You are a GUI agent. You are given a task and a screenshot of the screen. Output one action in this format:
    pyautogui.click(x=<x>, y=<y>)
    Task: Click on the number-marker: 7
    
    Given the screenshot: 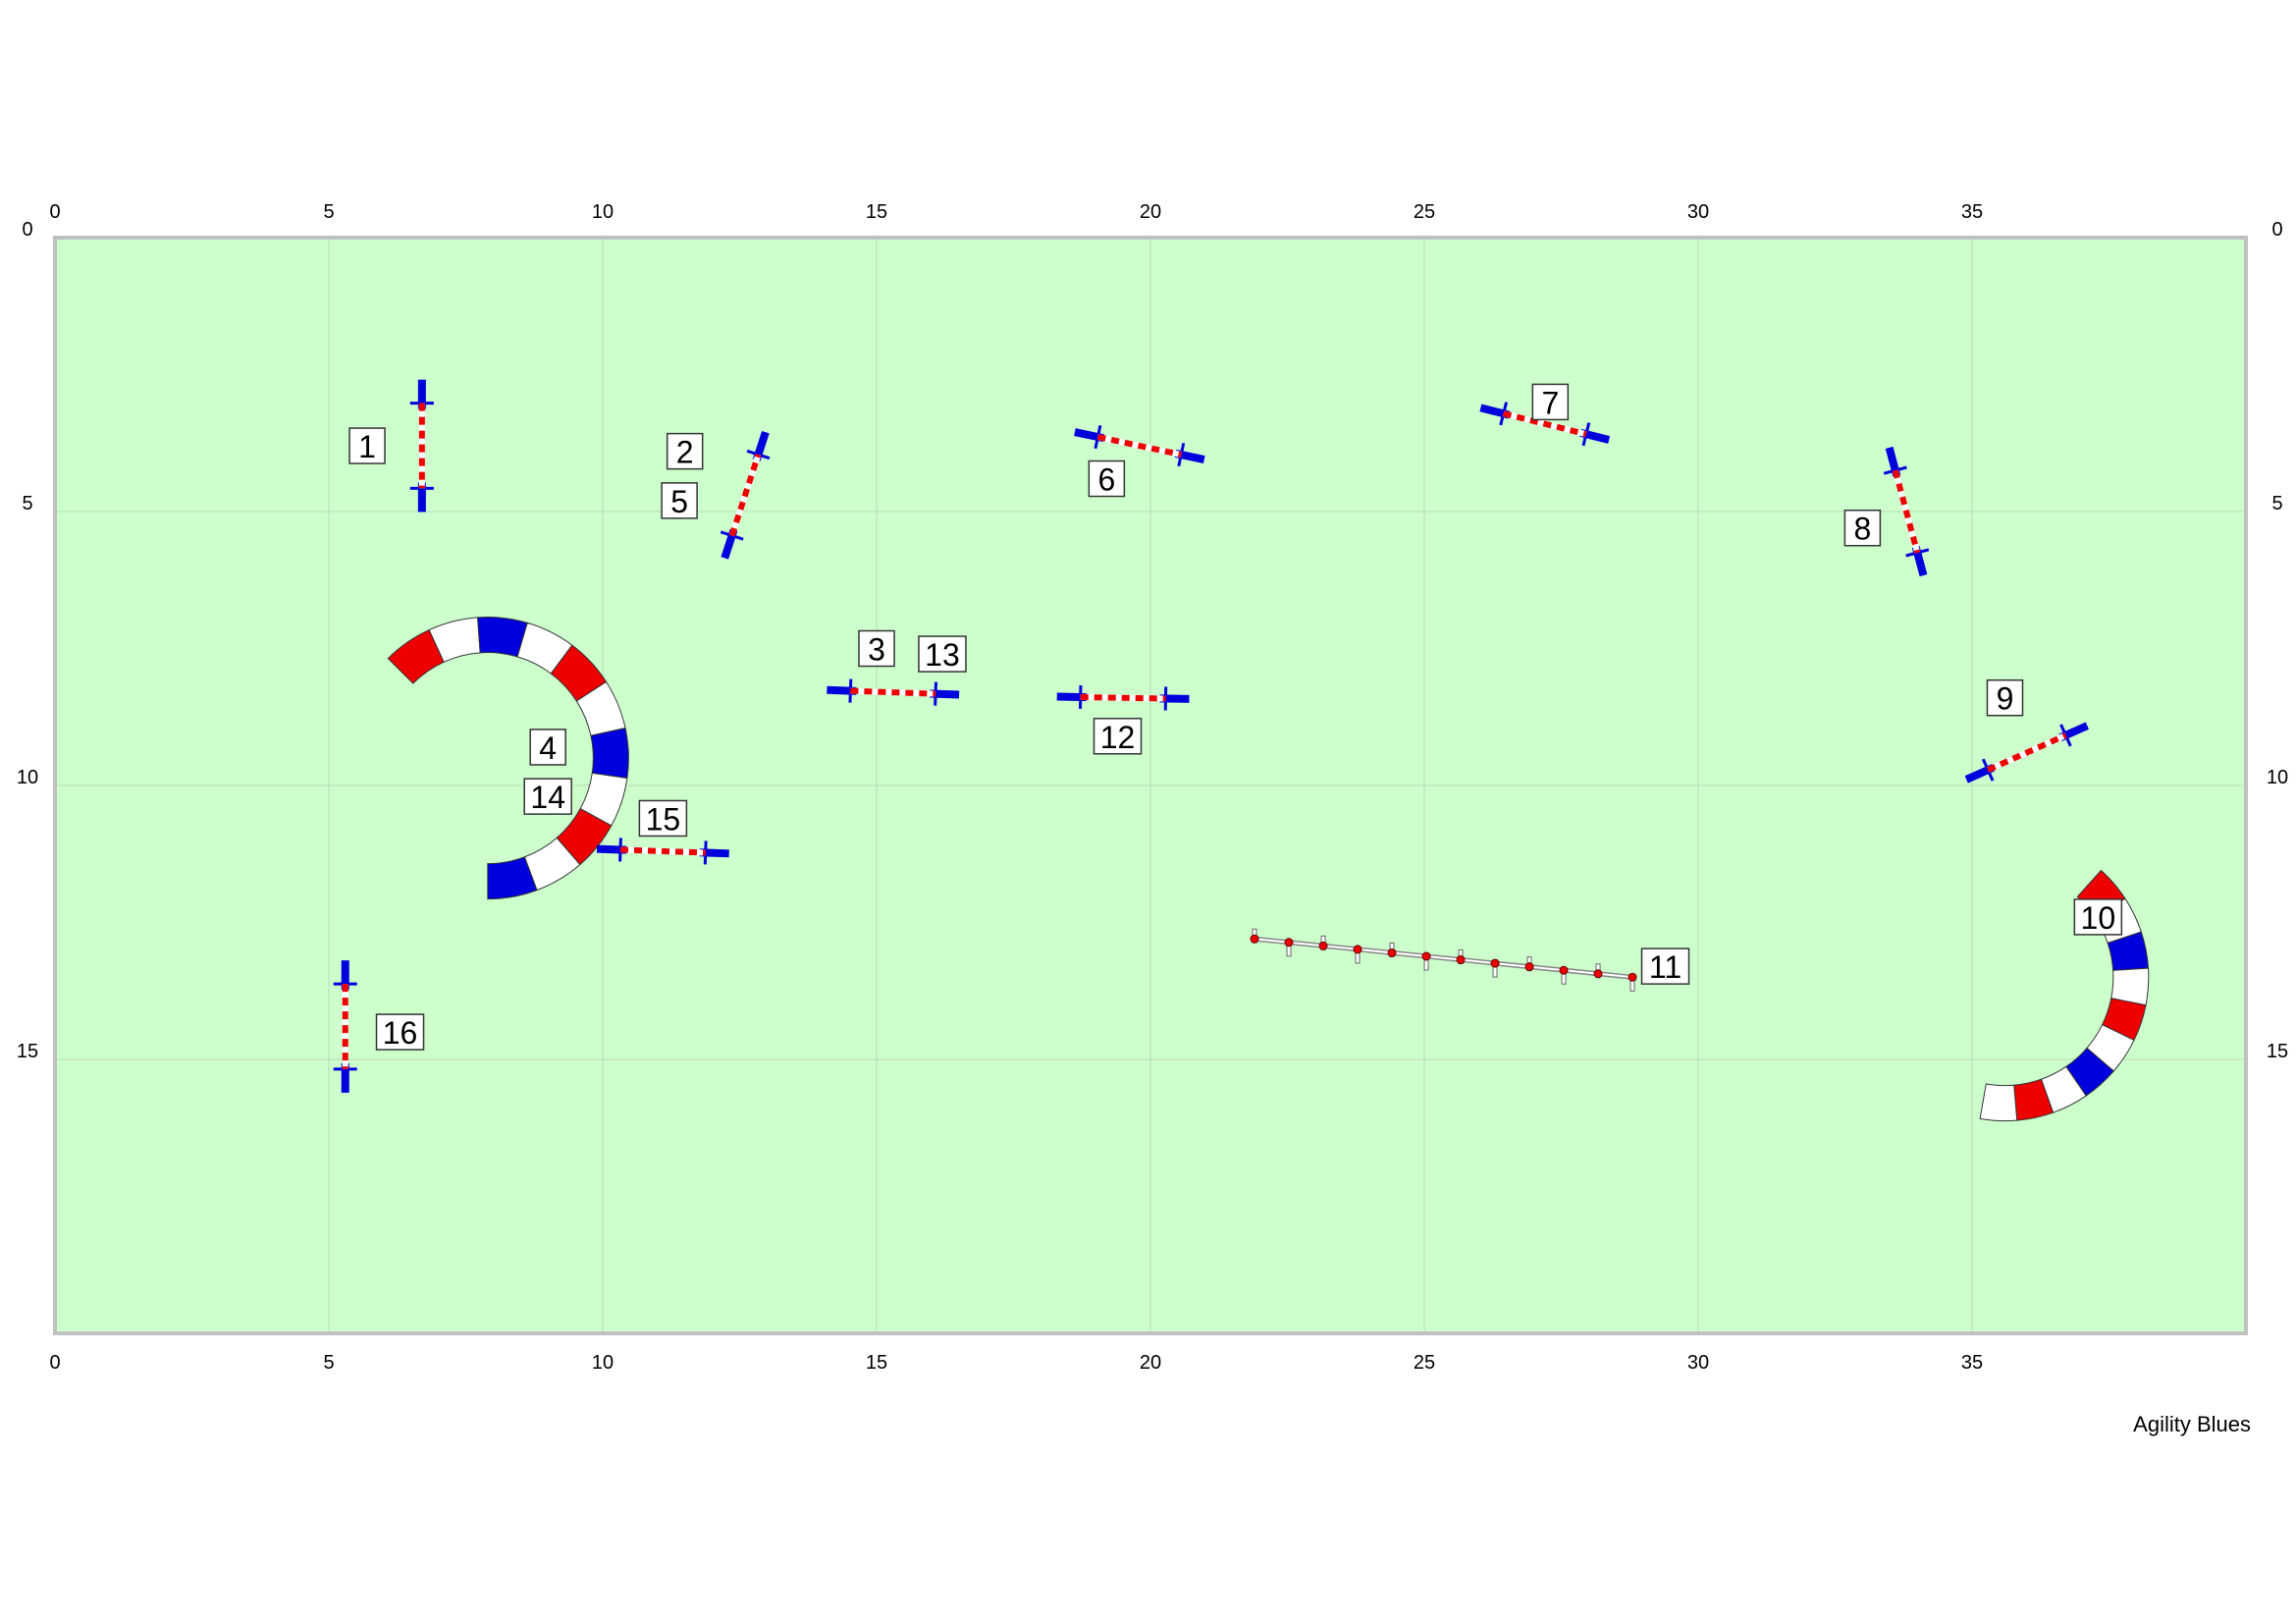 What is the action you would take?
    pyautogui.click(x=1551, y=402)
    